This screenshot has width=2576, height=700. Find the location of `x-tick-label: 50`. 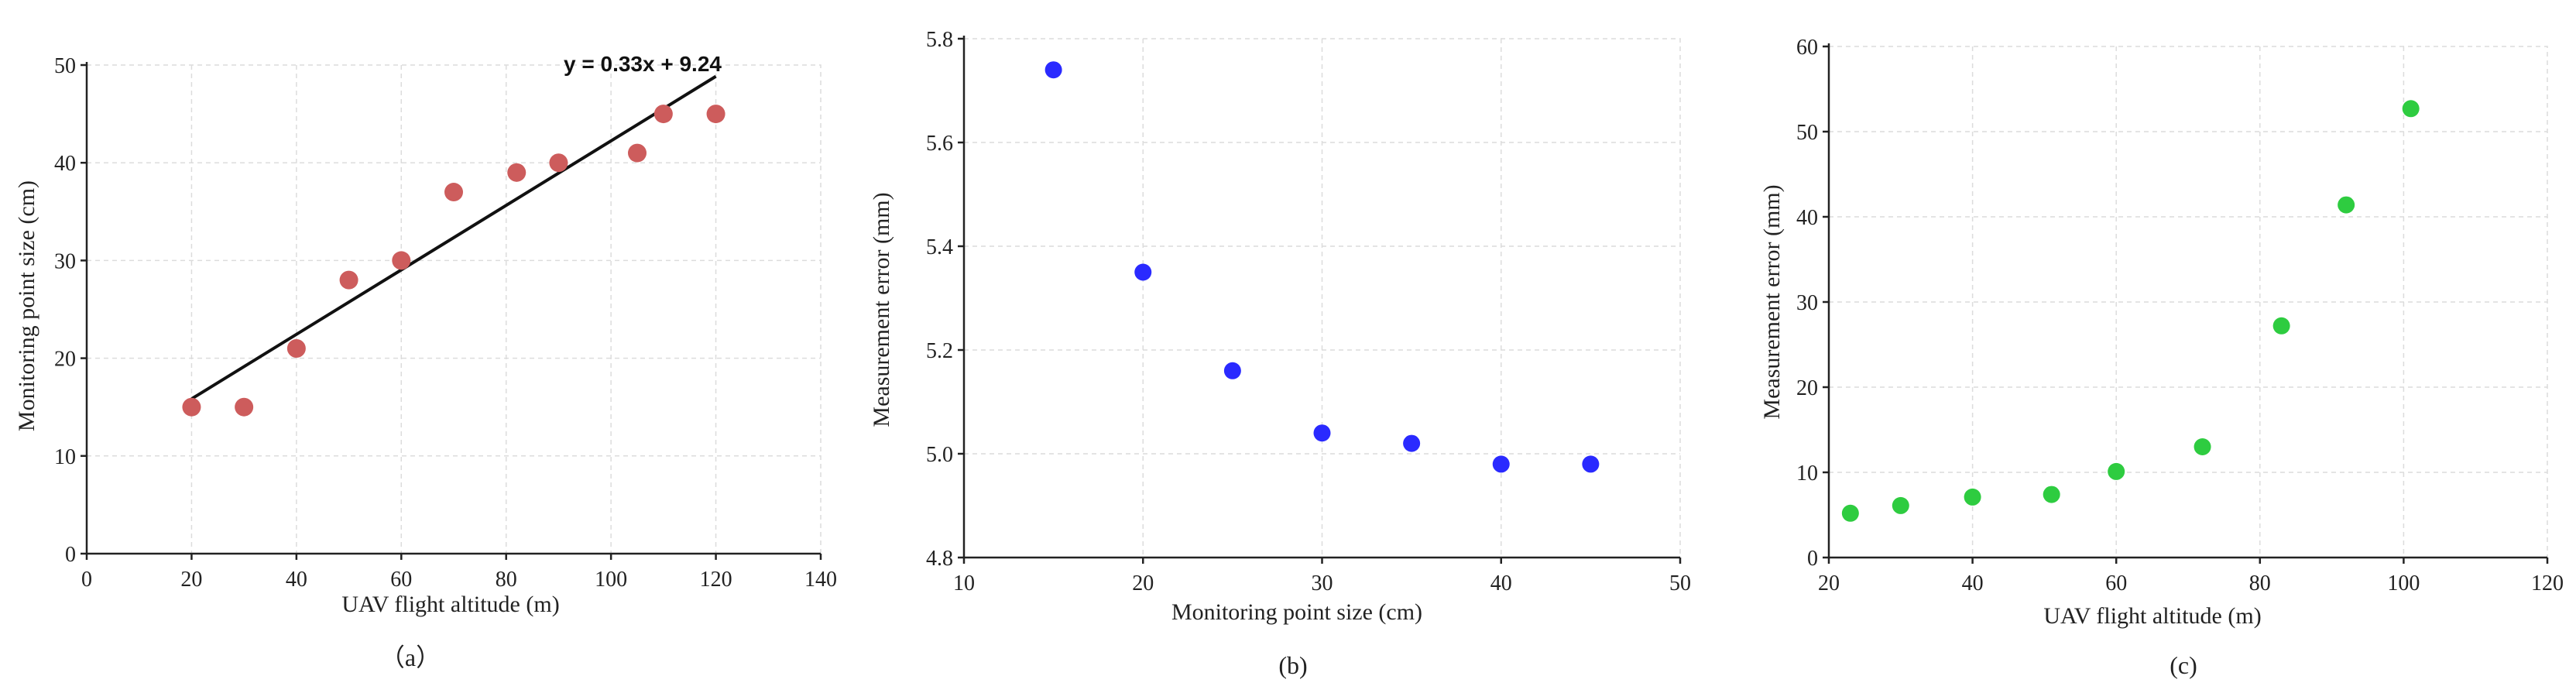

x-tick-label: 50 is located at coordinates (1680, 583).